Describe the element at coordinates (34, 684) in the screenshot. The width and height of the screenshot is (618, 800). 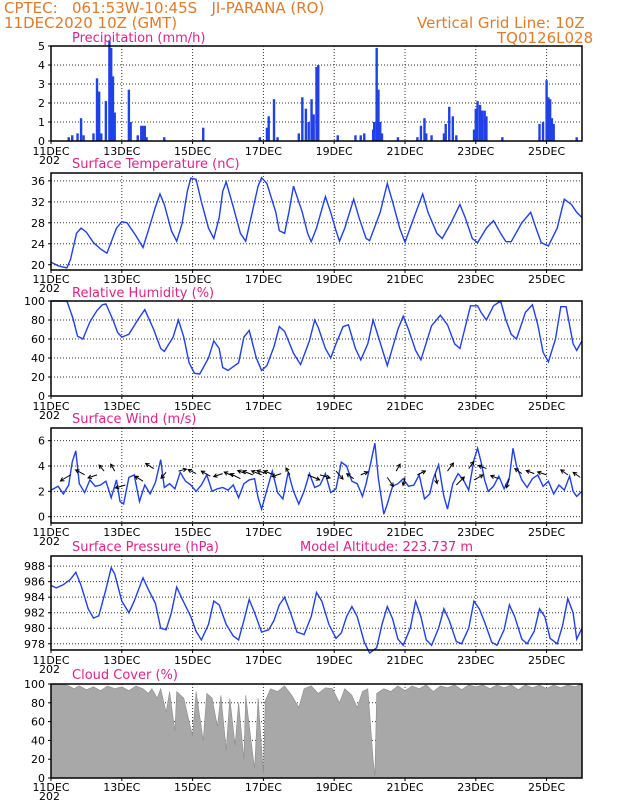
I see `y-tick-label: 100` at that location.